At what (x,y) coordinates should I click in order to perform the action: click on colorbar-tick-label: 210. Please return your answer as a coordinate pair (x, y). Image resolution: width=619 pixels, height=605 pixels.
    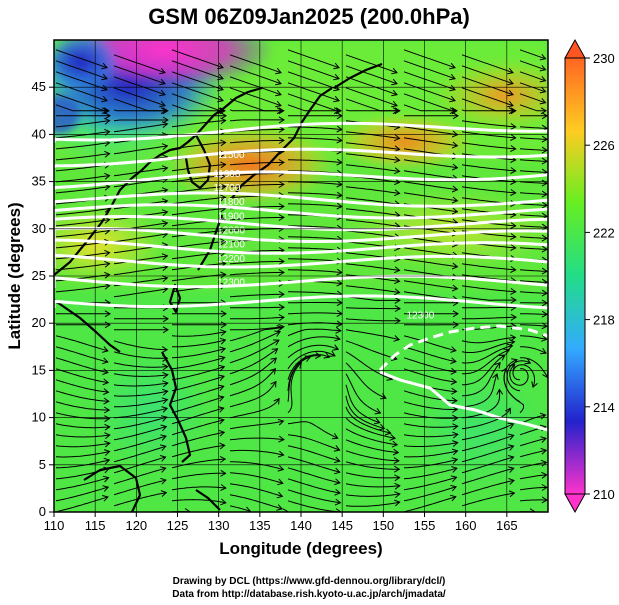
    Looking at the image, I should click on (604, 494).